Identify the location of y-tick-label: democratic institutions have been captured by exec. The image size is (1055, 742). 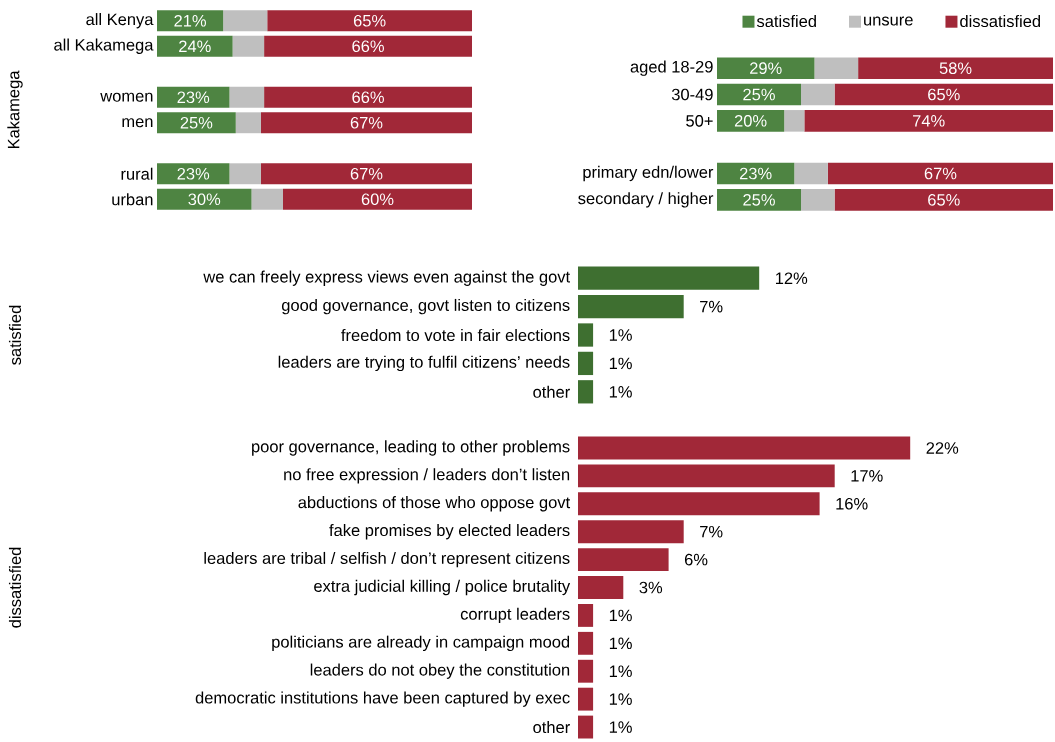
(382, 699).